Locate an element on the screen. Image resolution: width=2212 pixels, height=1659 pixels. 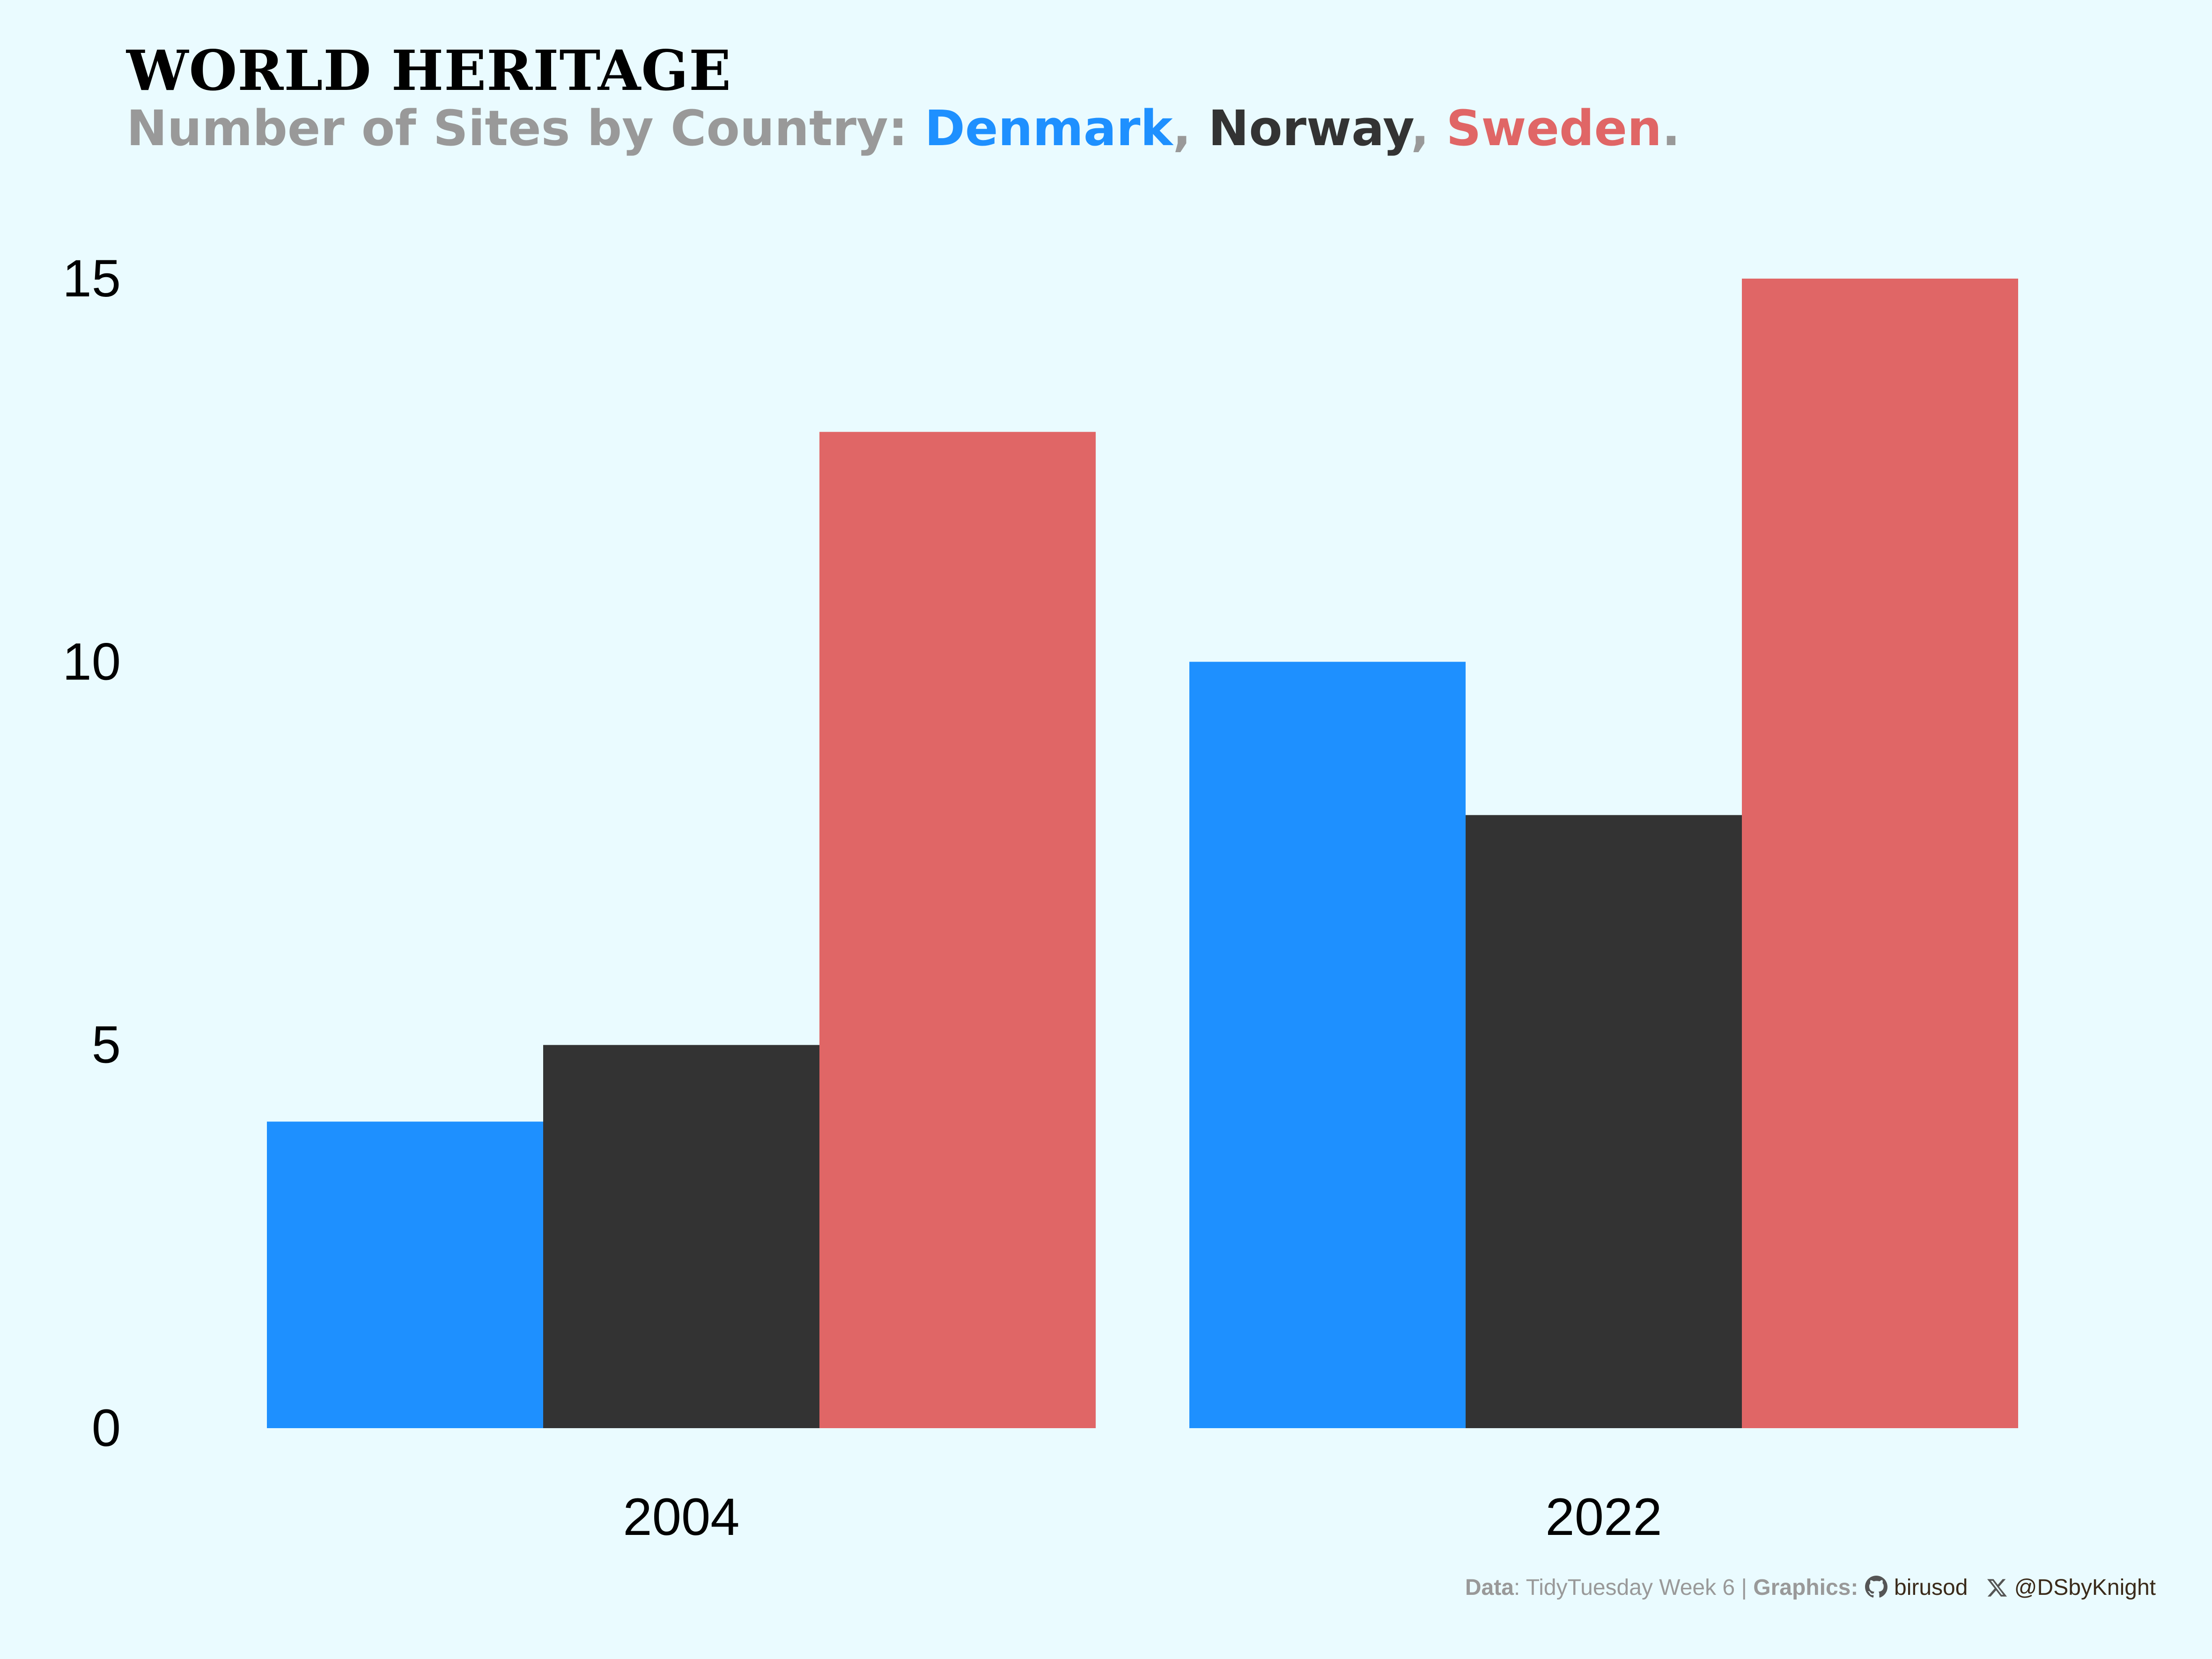
x-tick-label: 2022 is located at coordinates (1604, 1517).